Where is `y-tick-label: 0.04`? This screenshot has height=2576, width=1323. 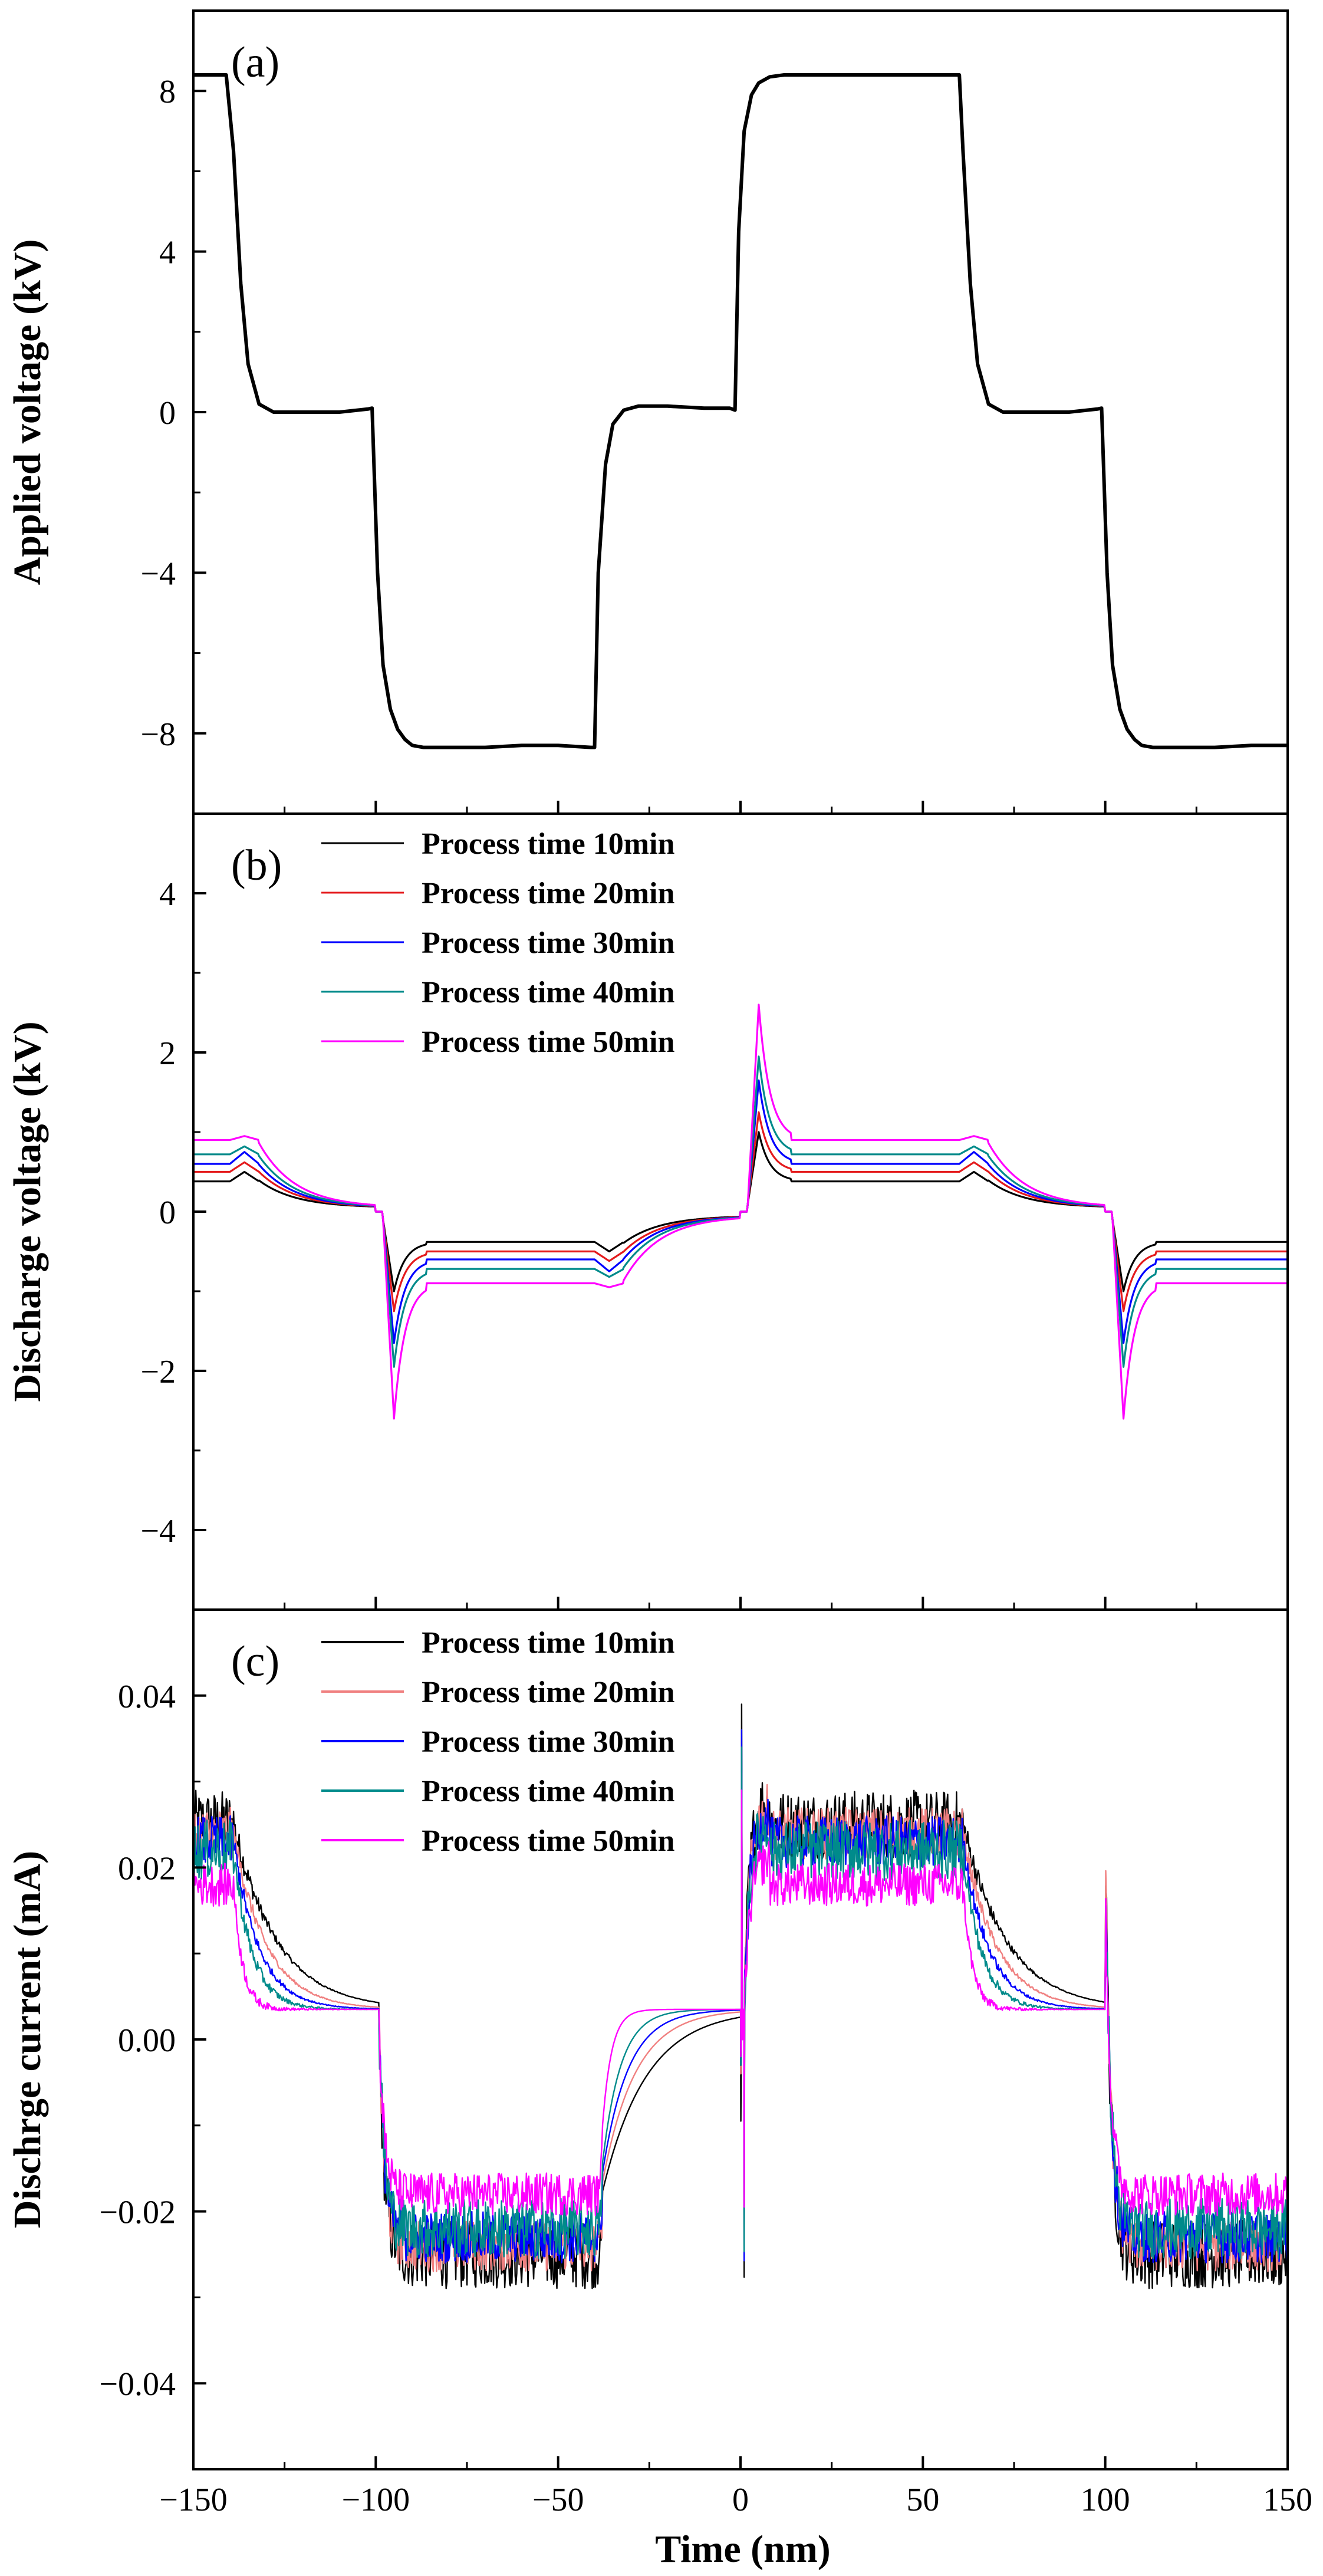 y-tick-label: 0.04 is located at coordinates (147, 1697).